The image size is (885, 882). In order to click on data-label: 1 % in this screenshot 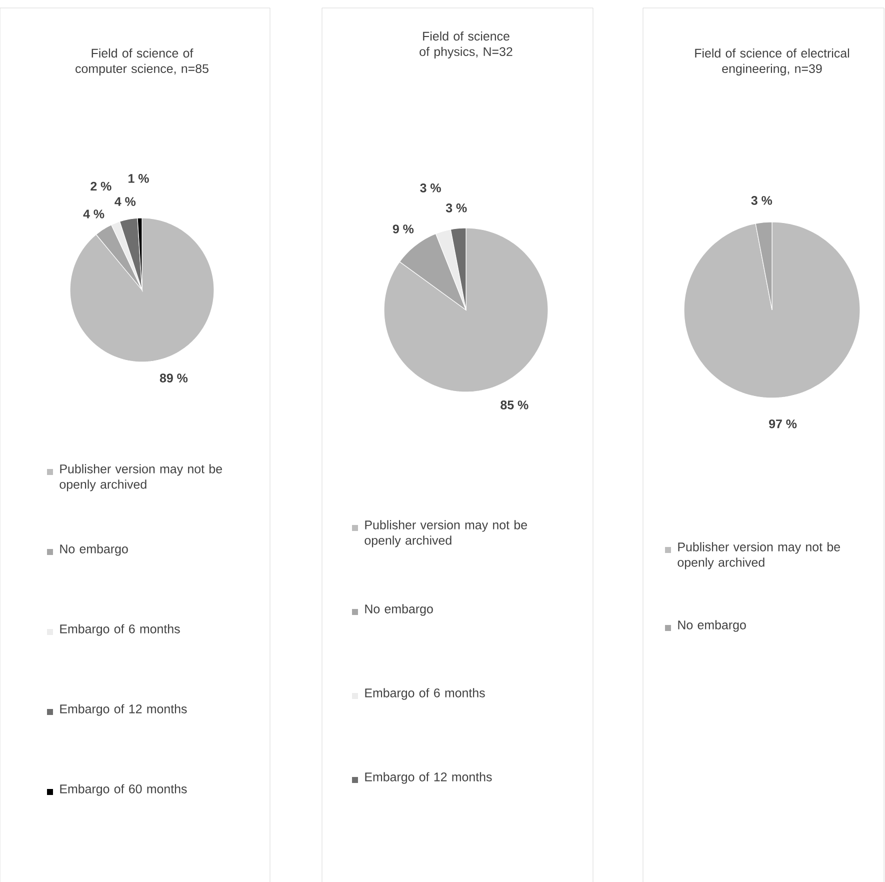, I will do `click(138, 178)`.